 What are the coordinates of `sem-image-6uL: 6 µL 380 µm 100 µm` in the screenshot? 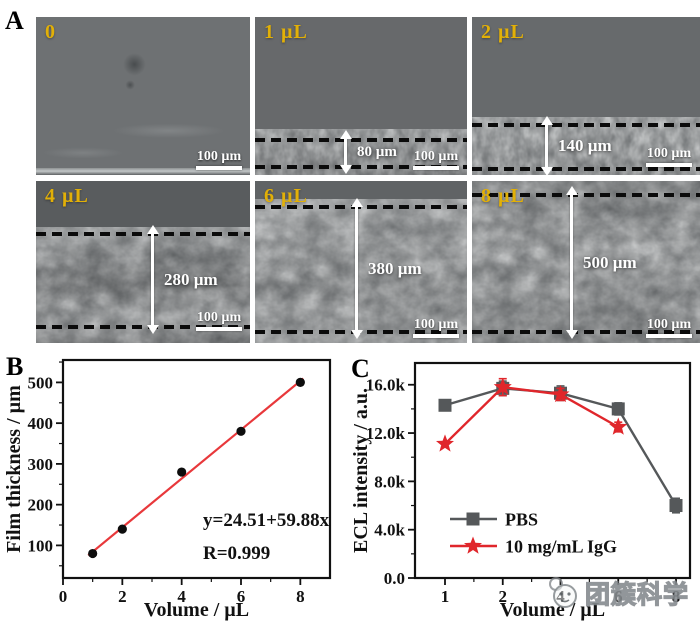 It's located at (361, 262).